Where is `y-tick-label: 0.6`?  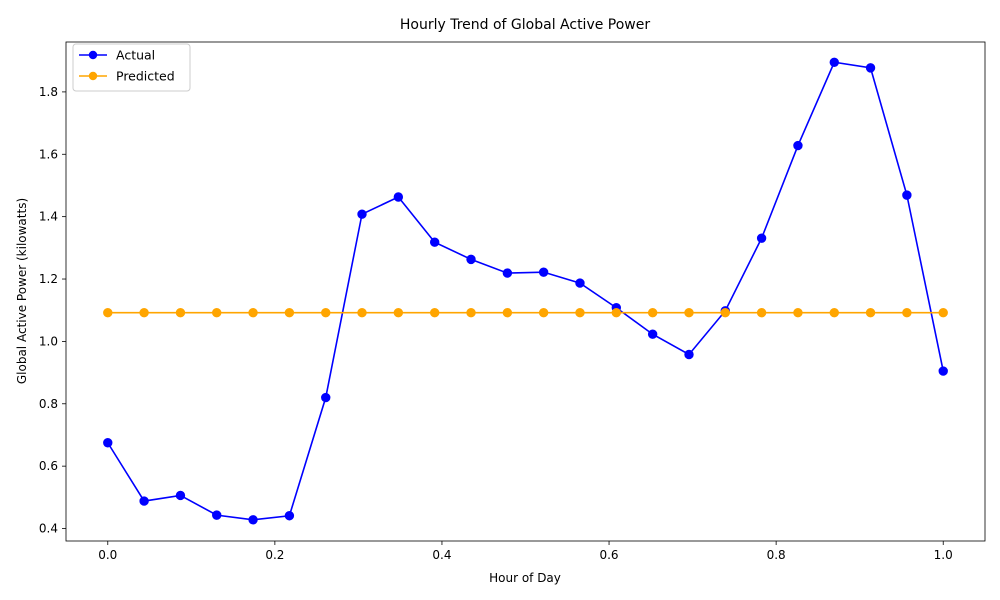
y-tick-label: 0.6 is located at coordinates (48, 466).